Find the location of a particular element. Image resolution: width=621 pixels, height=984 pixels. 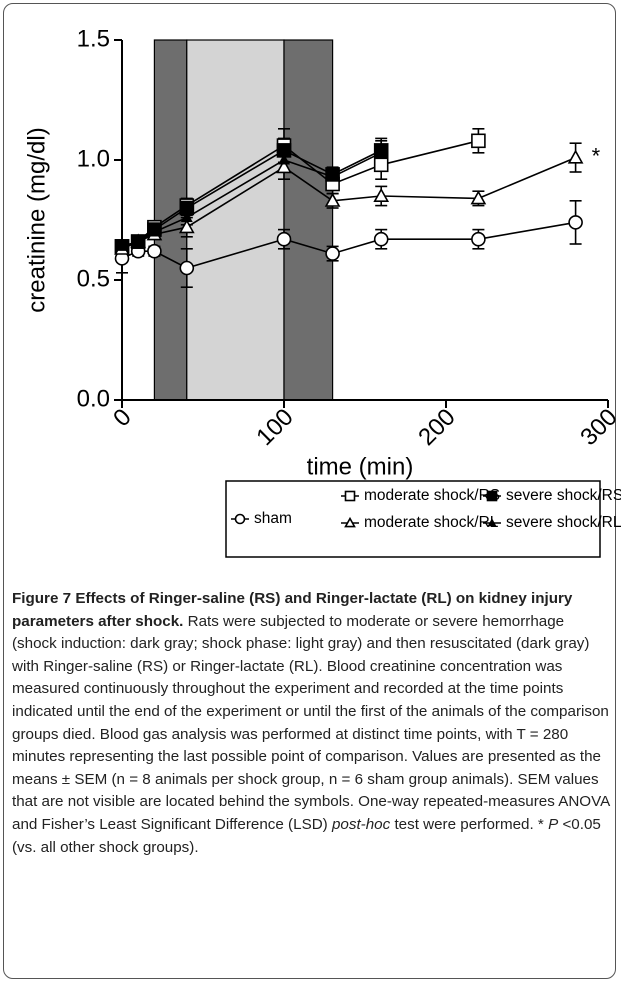

x-tick-label: 100 is located at coordinates (274, 427).